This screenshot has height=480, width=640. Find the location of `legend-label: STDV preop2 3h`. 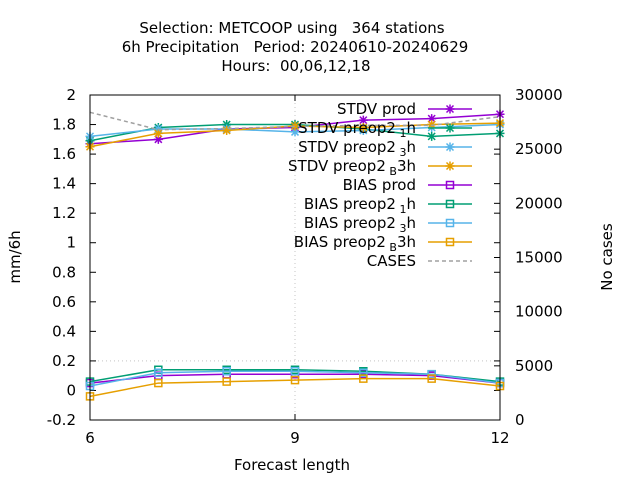

legend-label: STDV preop2 3h is located at coordinates (357, 148).